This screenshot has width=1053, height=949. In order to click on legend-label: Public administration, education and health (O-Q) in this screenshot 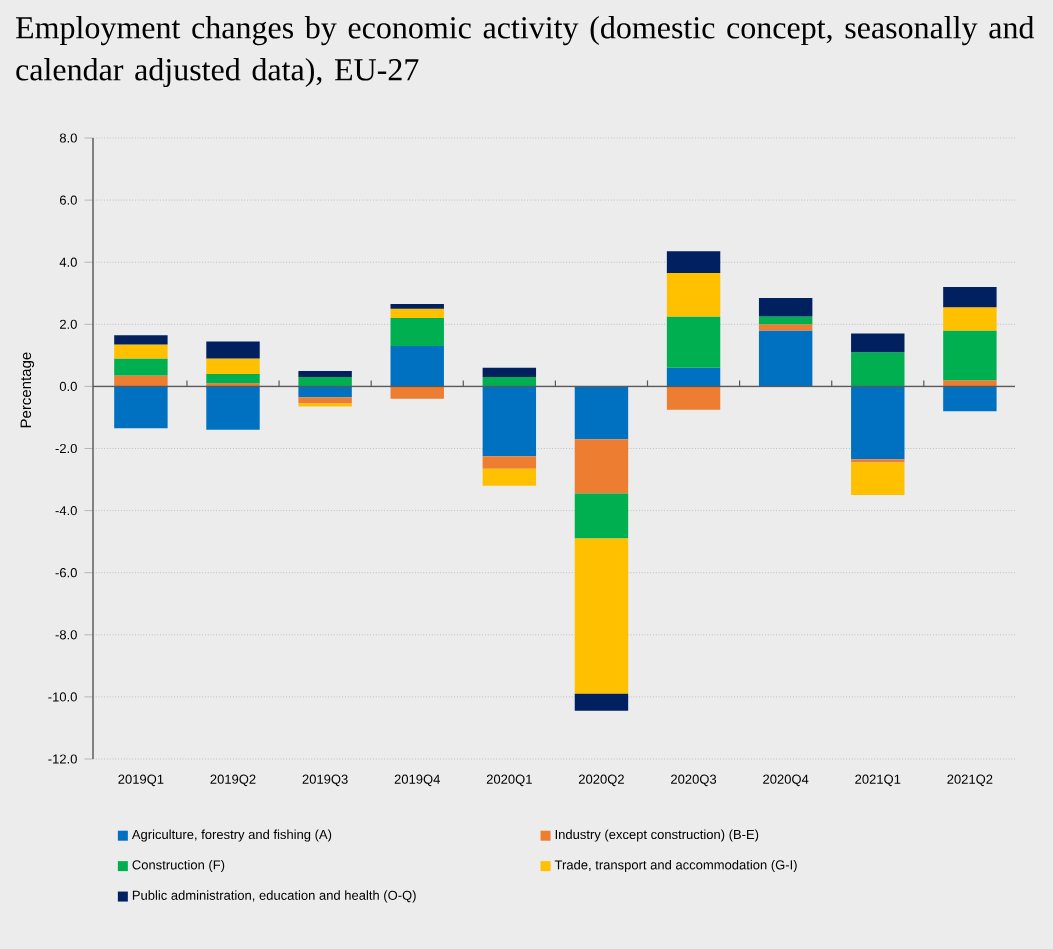, I will do `click(274, 896)`.